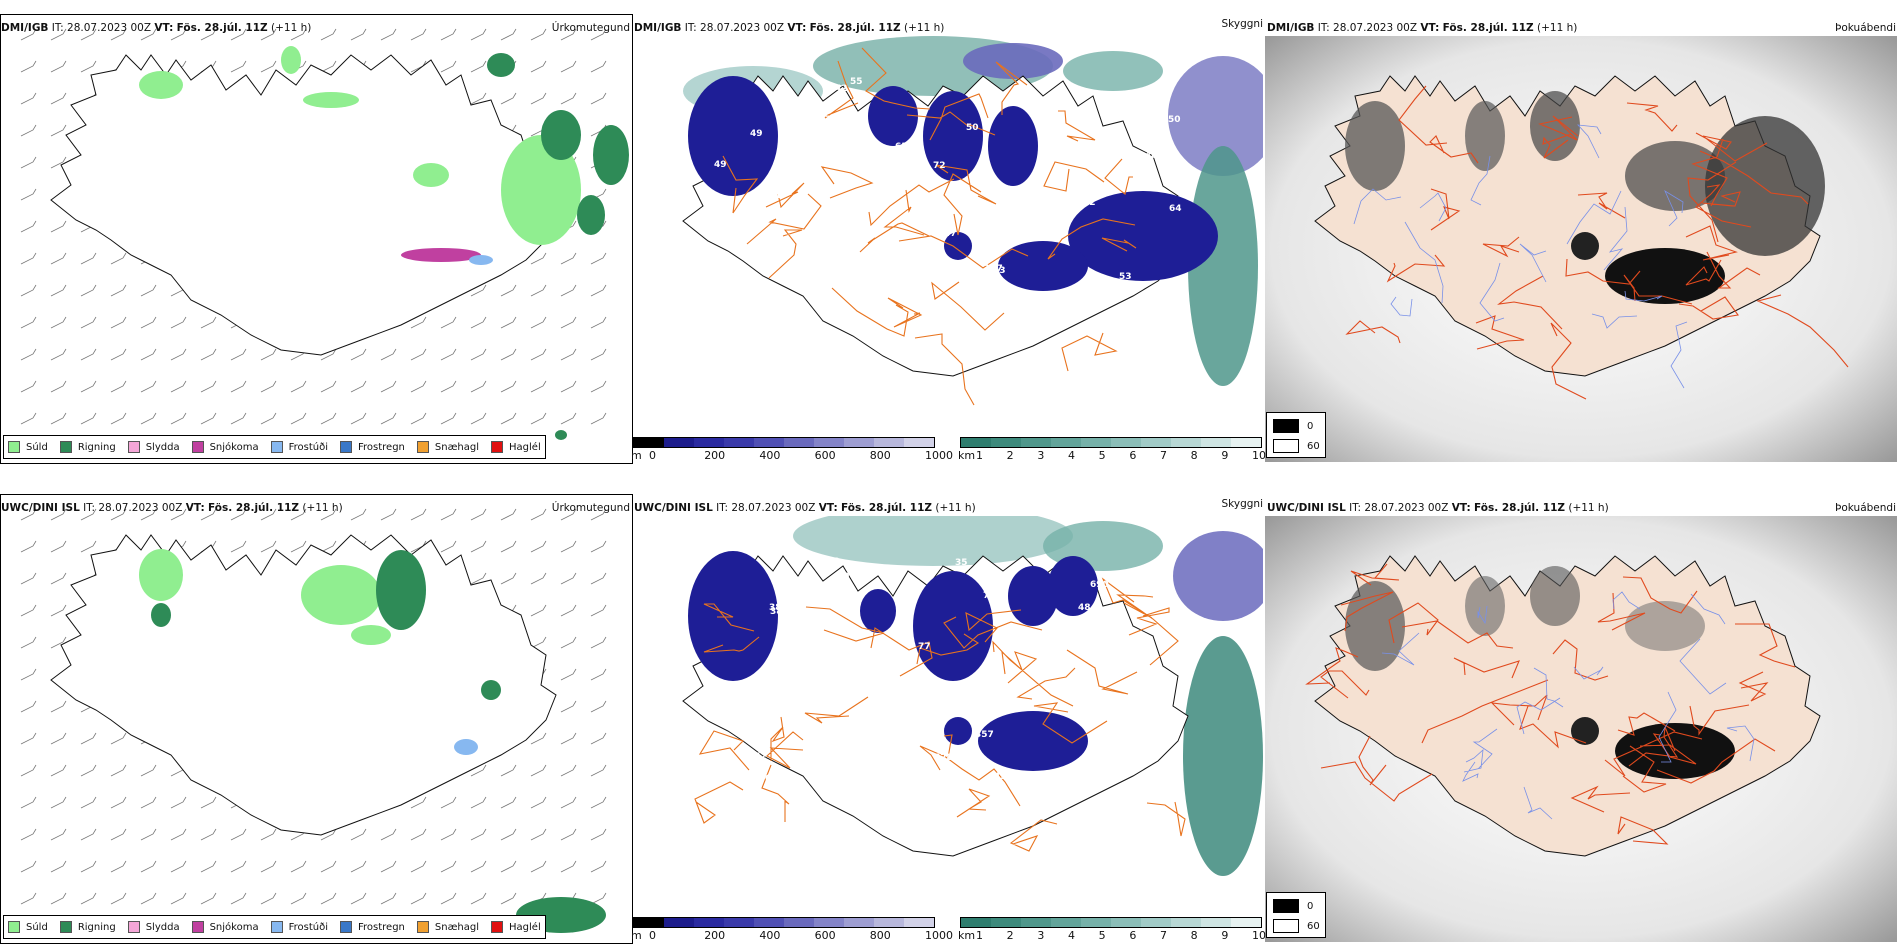 This screenshot has height=950, width=1900. What do you see at coordinates (999, 271) in the screenshot?
I see `cloud-base-label: 43` at bounding box center [999, 271].